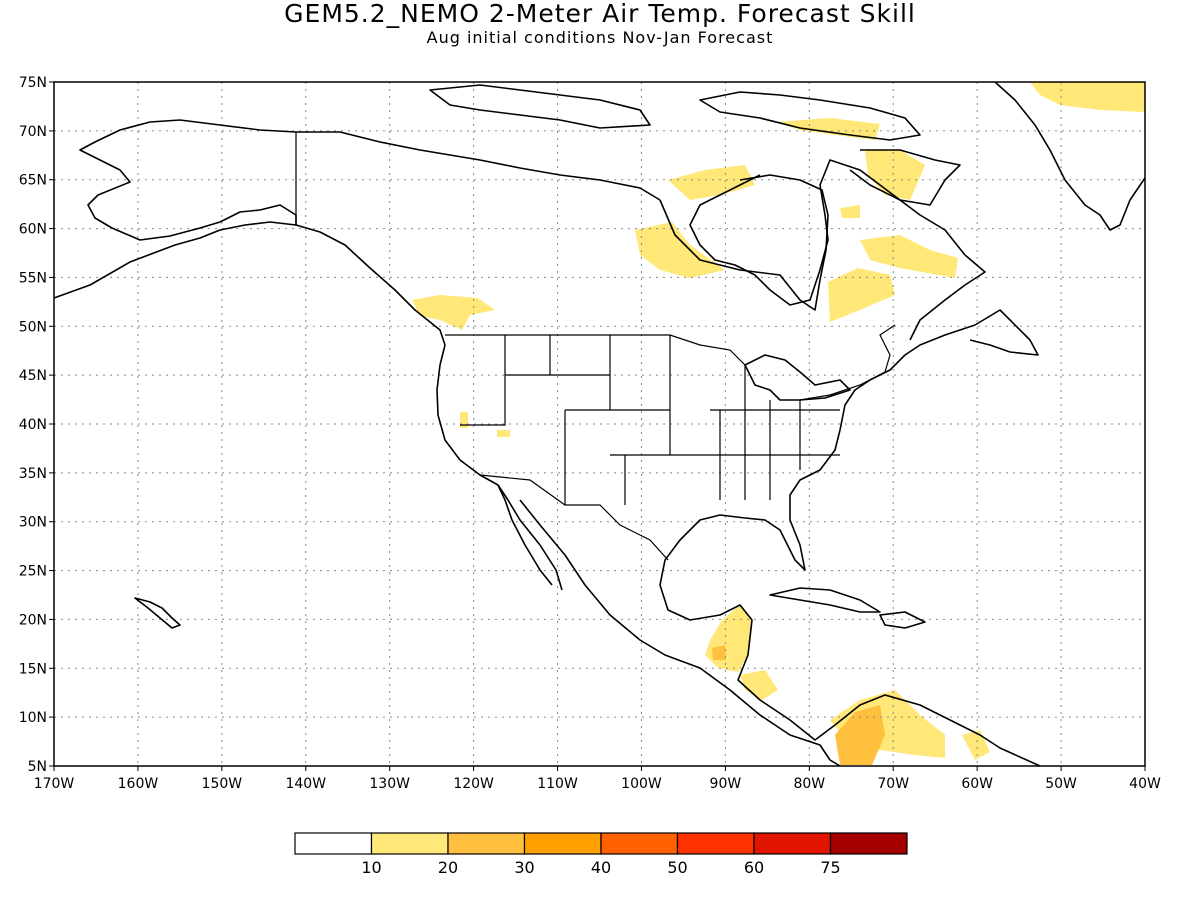 This screenshot has width=1200, height=900. What do you see at coordinates (138, 784) in the screenshot?
I see `lon-tick-label: 160W` at bounding box center [138, 784].